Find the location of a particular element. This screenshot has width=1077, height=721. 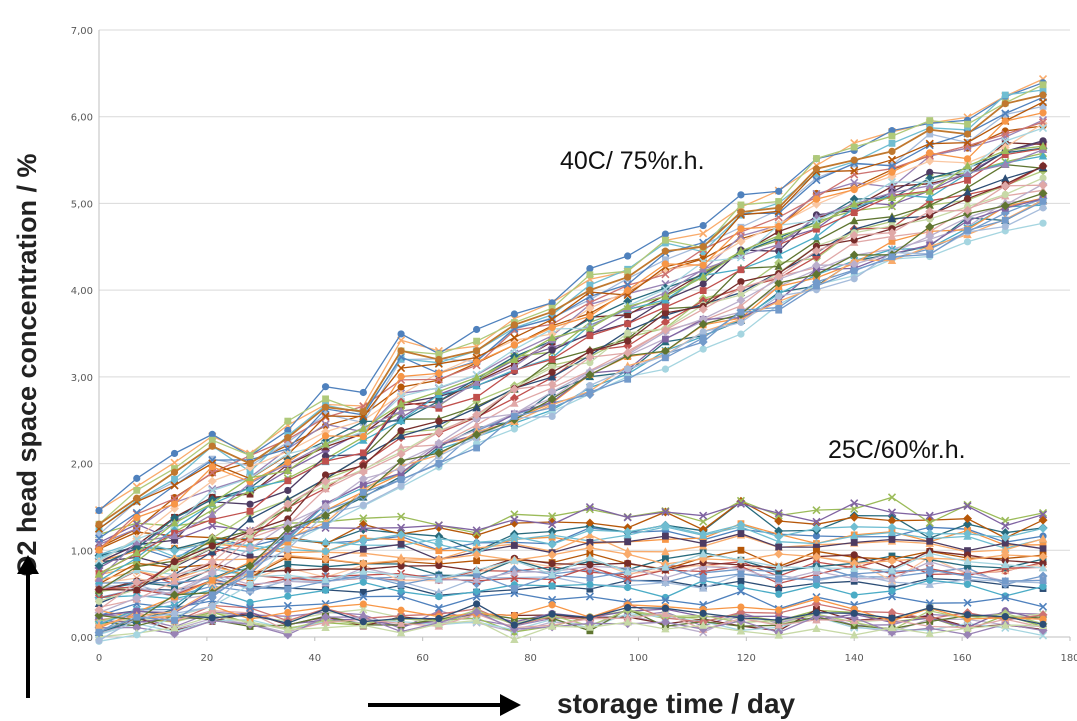

x-tick-label: 160 is located at coordinates (962, 658).